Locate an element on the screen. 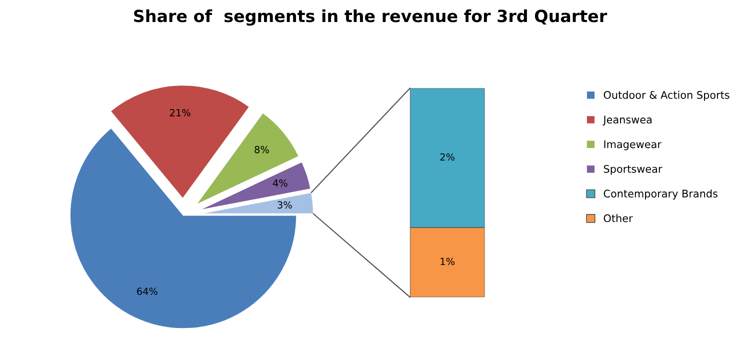  data-label: 3% is located at coordinates (285, 205).